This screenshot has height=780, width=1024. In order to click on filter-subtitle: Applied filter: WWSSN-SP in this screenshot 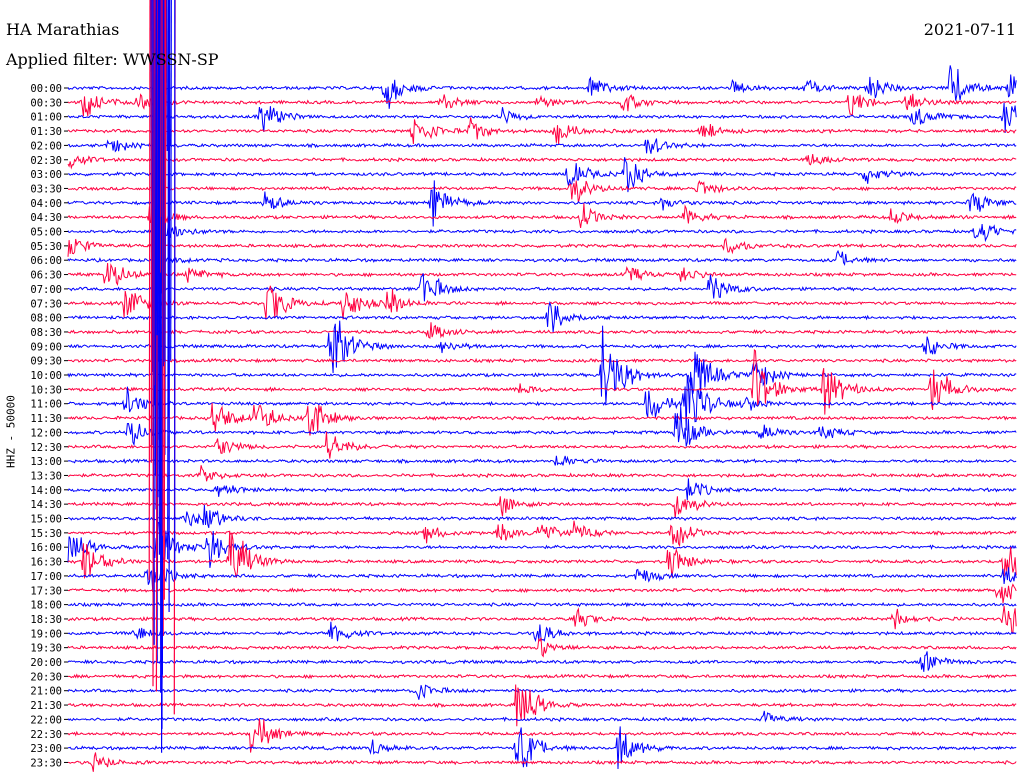, I will do `click(112, 59)`.